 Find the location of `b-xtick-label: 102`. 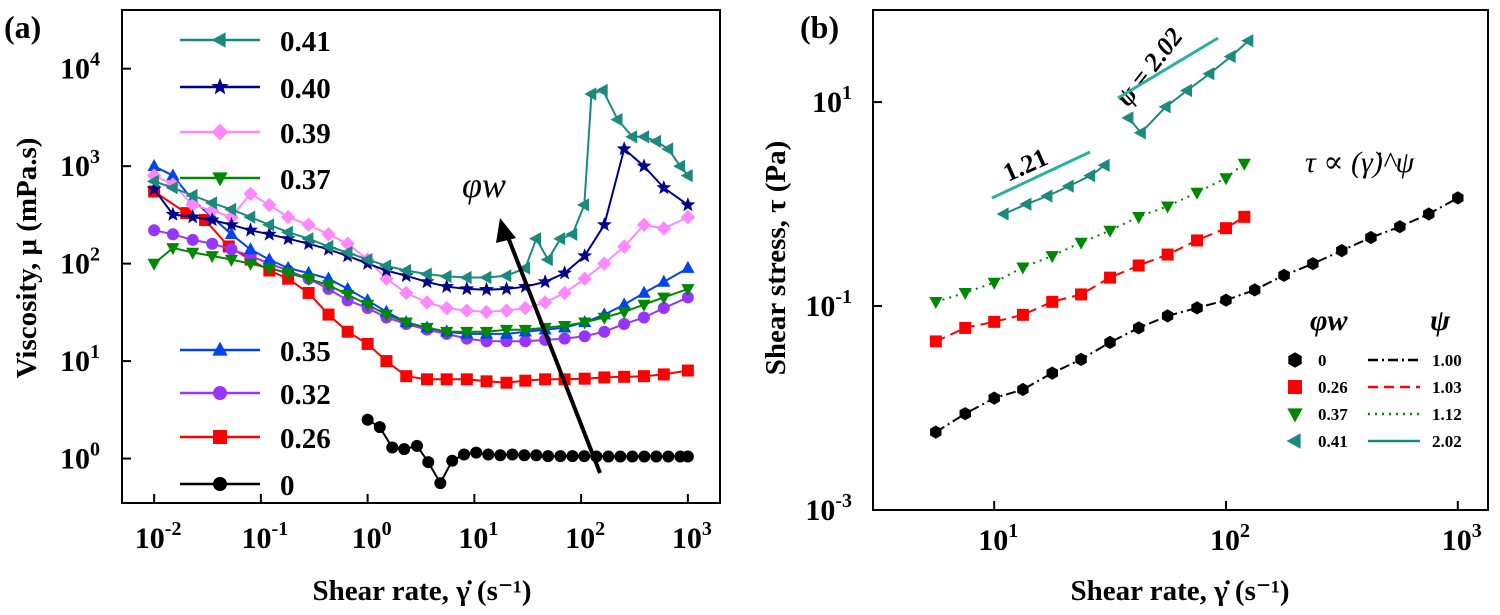

b-xtick-label: 102 is located at coordinates (1230, 538).